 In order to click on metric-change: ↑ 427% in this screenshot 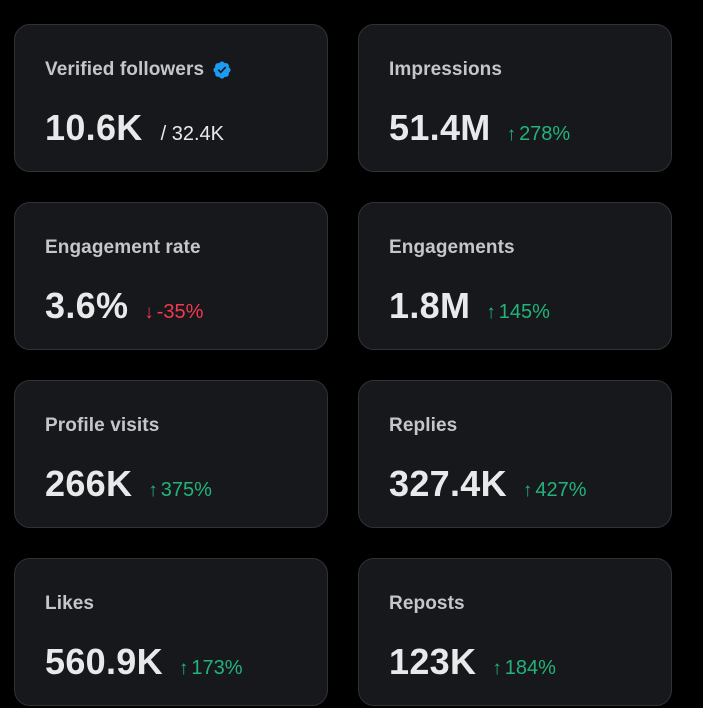, I will do `click(555, 490)`.